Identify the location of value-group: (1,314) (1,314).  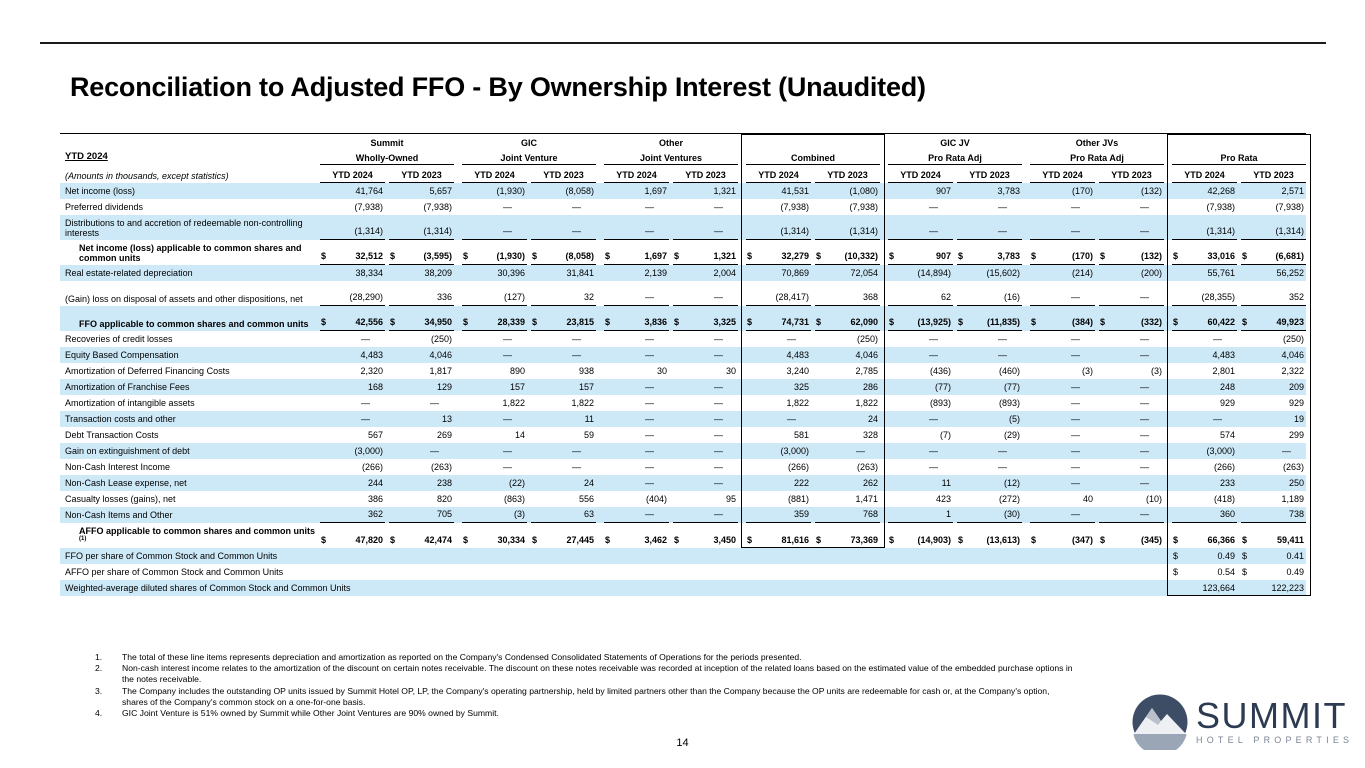
(1239, 227).